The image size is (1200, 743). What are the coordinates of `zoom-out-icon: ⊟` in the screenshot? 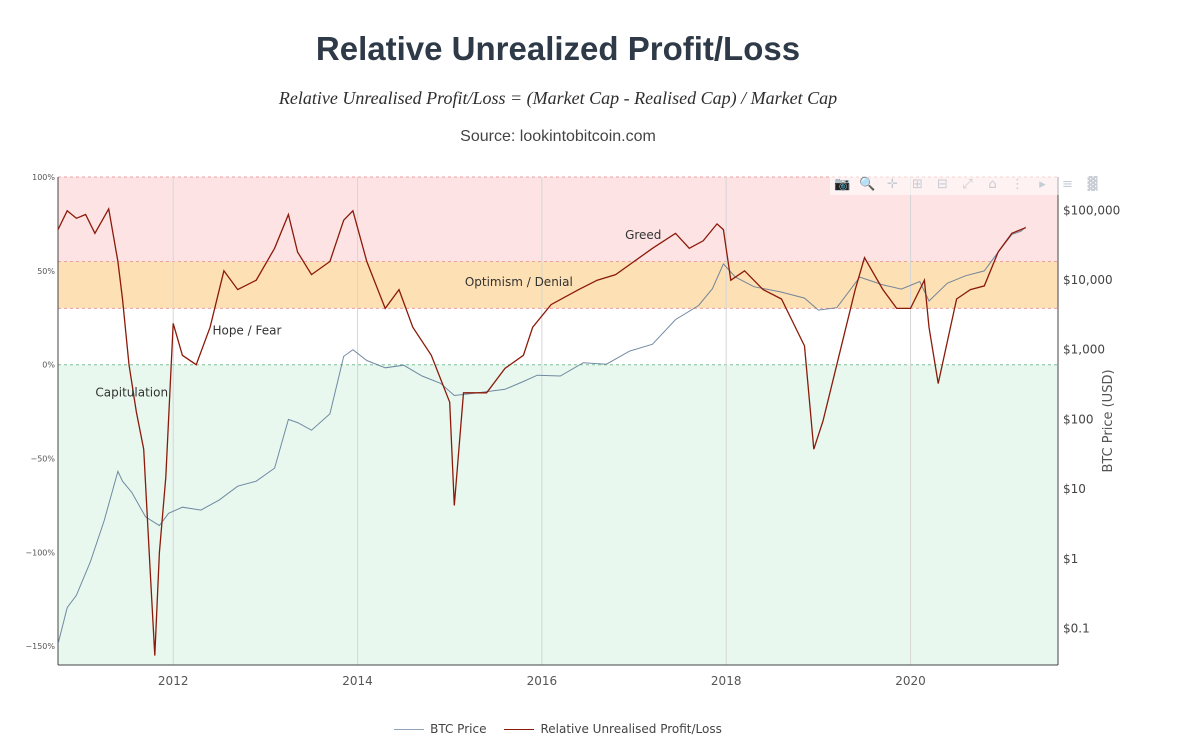 It's located at (942, 184).